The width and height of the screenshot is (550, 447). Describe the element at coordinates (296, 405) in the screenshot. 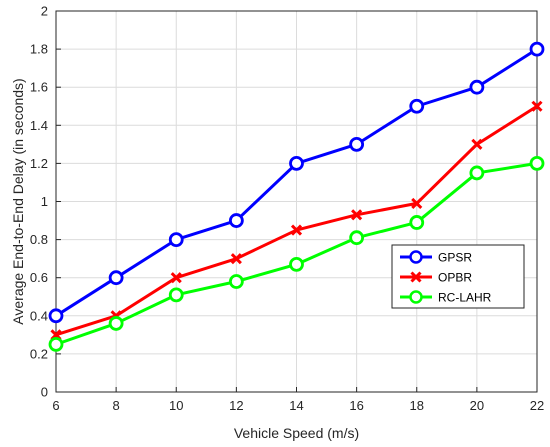

I see `x-tick-label: 14` at that location.